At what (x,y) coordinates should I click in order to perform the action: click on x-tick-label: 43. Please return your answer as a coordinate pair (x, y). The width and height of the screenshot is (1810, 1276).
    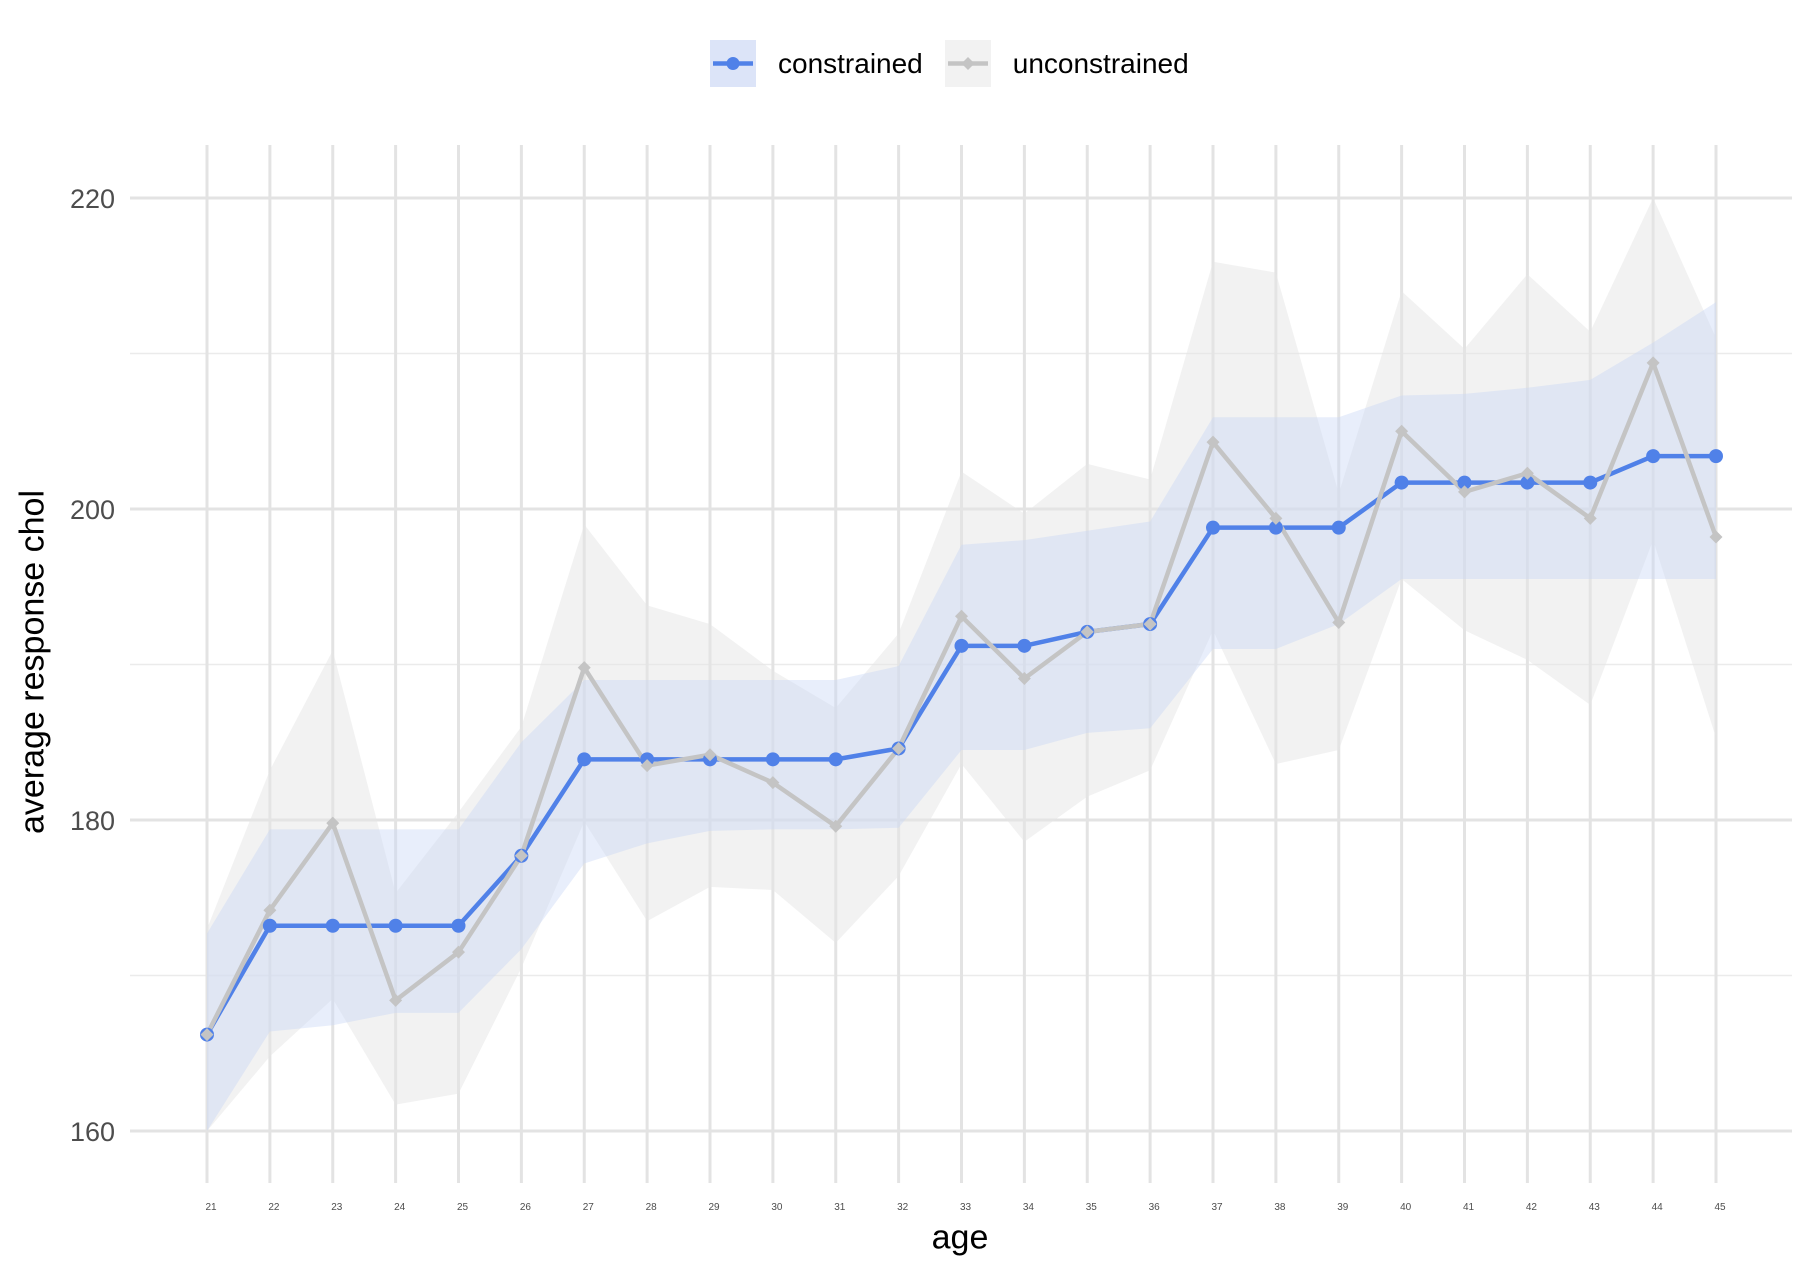
    Looking at the image, I should click on (1595, 1207).